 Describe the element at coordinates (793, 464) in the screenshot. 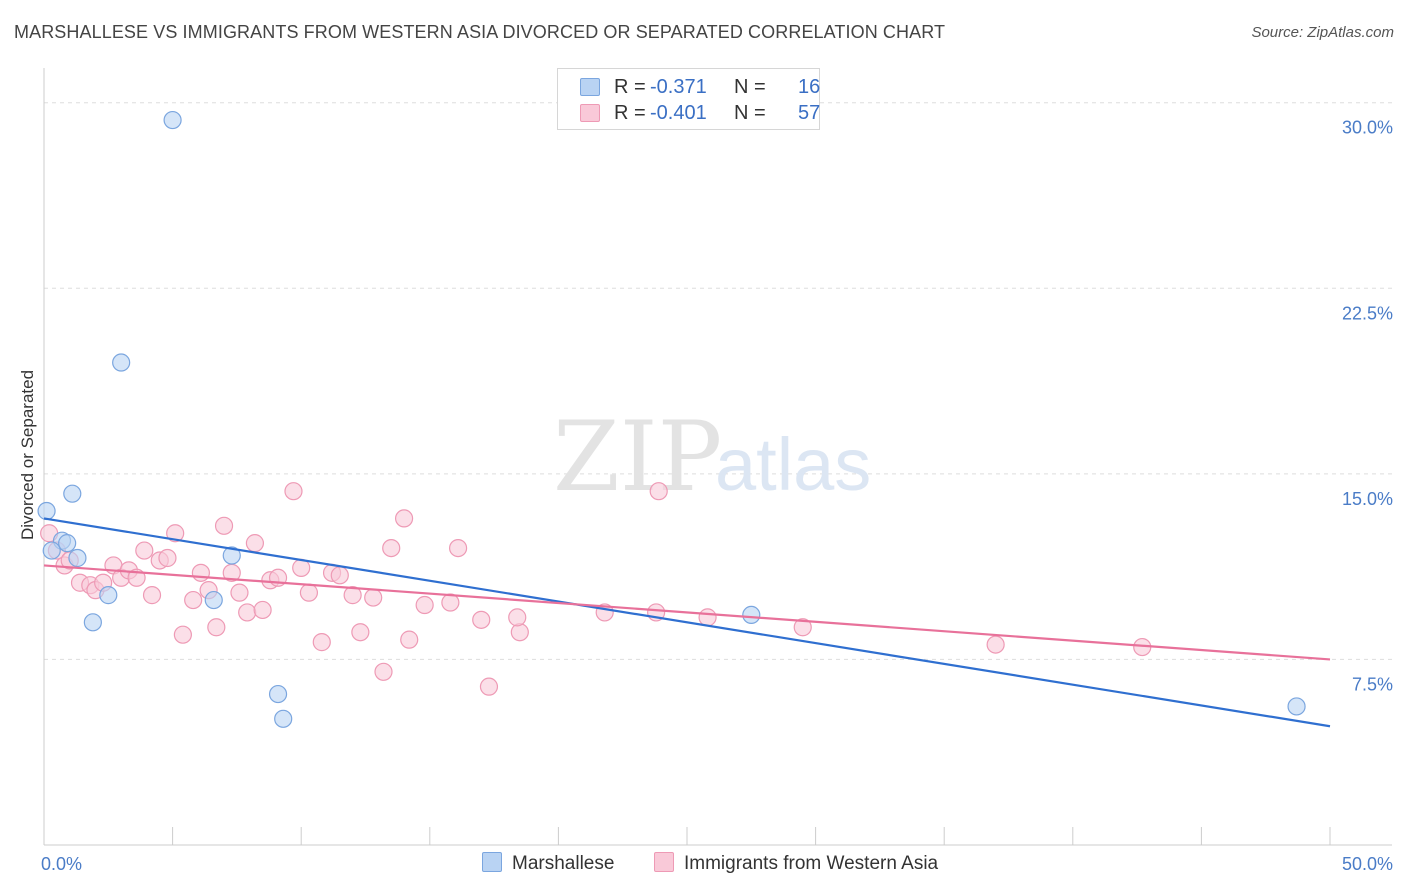

I see `watermark-atlas: atlas` at that location.